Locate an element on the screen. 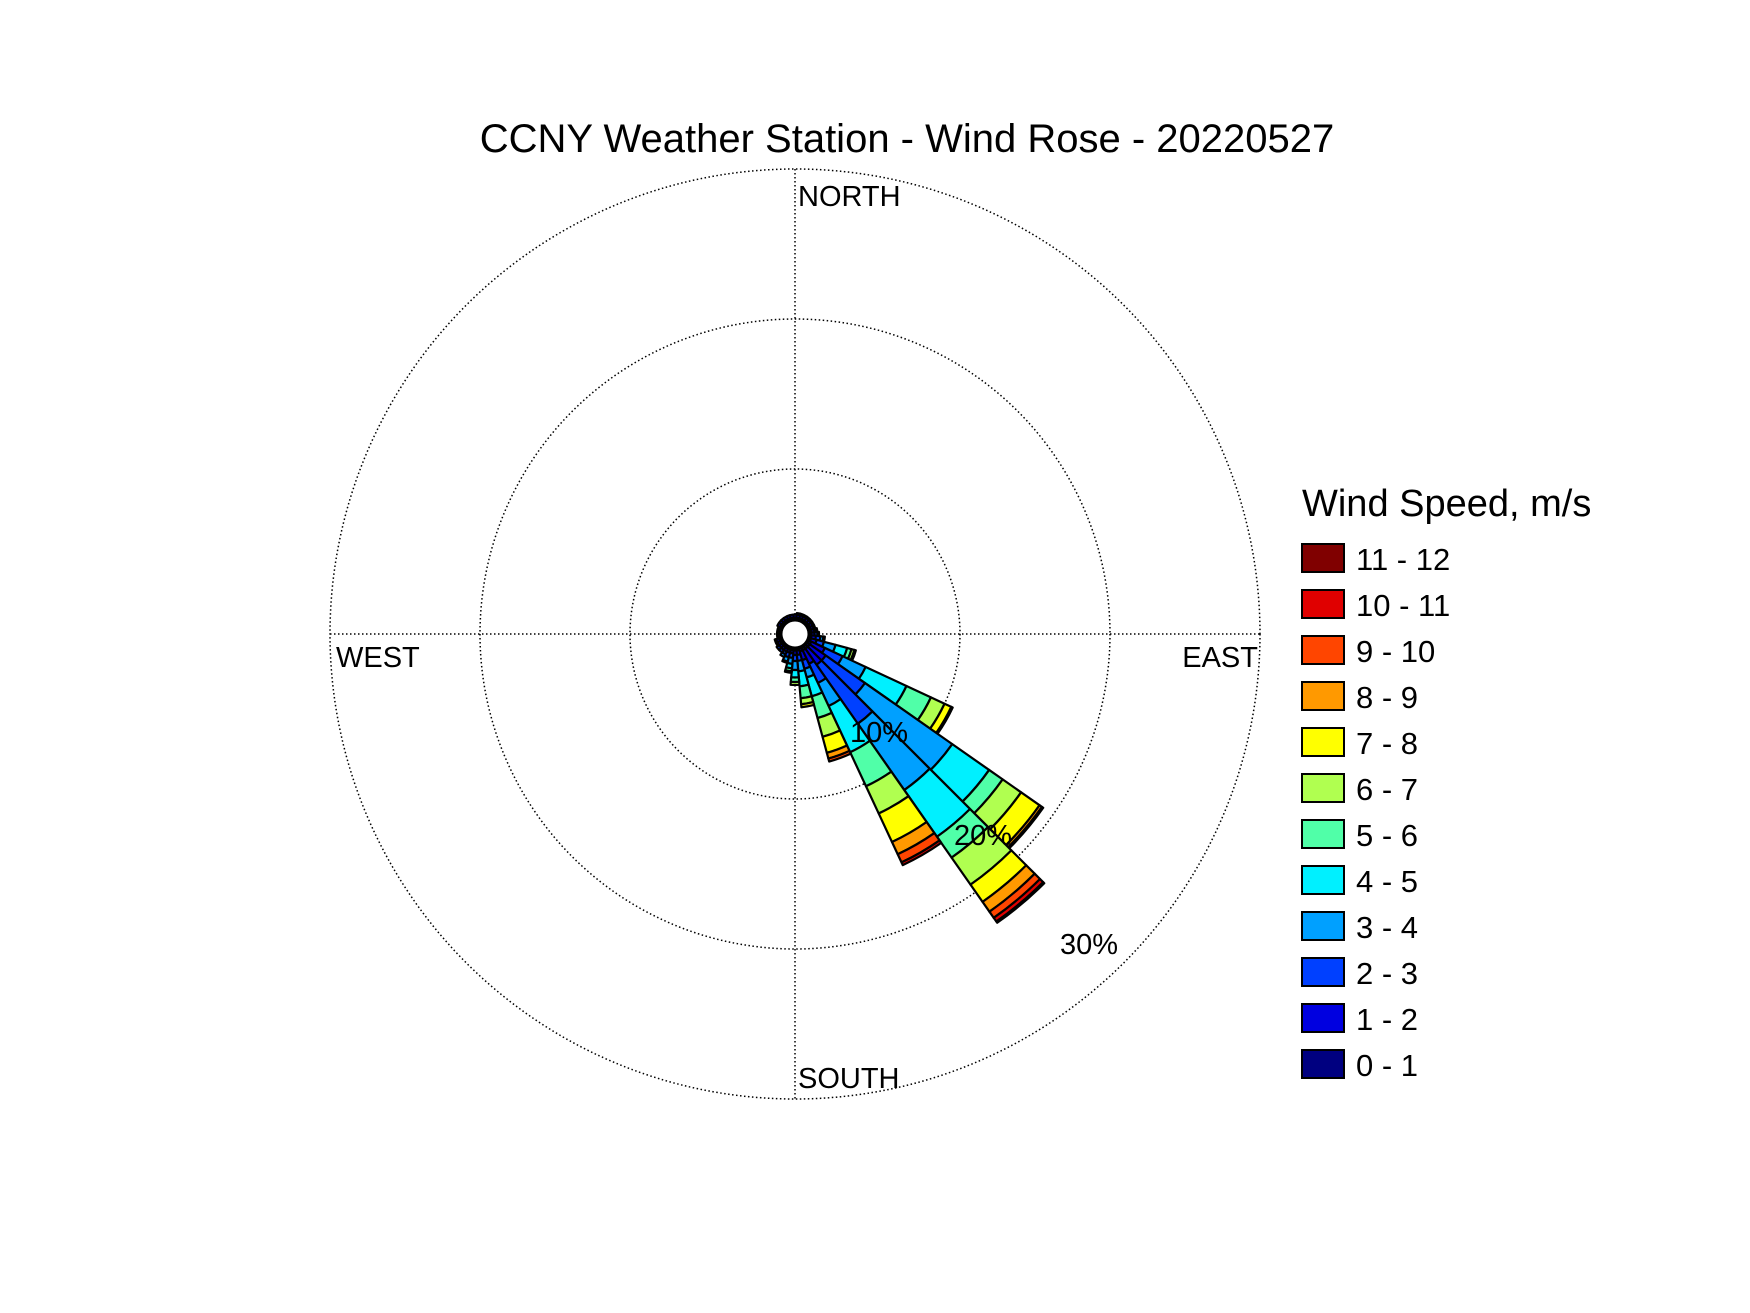  label-east: EAST is located at coordinates (1220, 658).